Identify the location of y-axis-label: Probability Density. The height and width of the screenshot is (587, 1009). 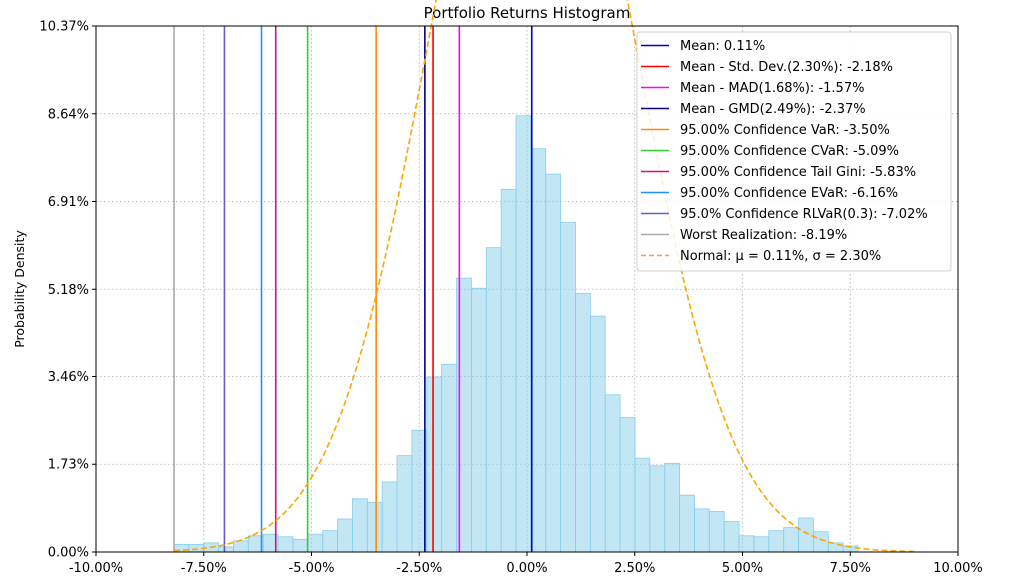
(19, 289).